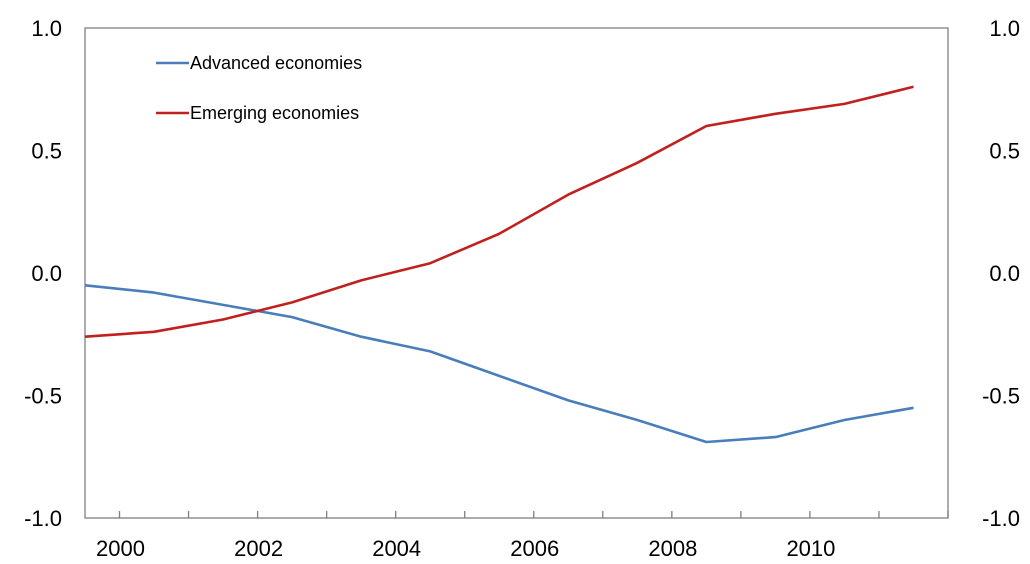 Image resolution: width=1030 pixels, height=564 pixels. Describe the element at coordinates (46, 273) in the screenshot. I see `y-tick-label-left: 0.0` at that location.